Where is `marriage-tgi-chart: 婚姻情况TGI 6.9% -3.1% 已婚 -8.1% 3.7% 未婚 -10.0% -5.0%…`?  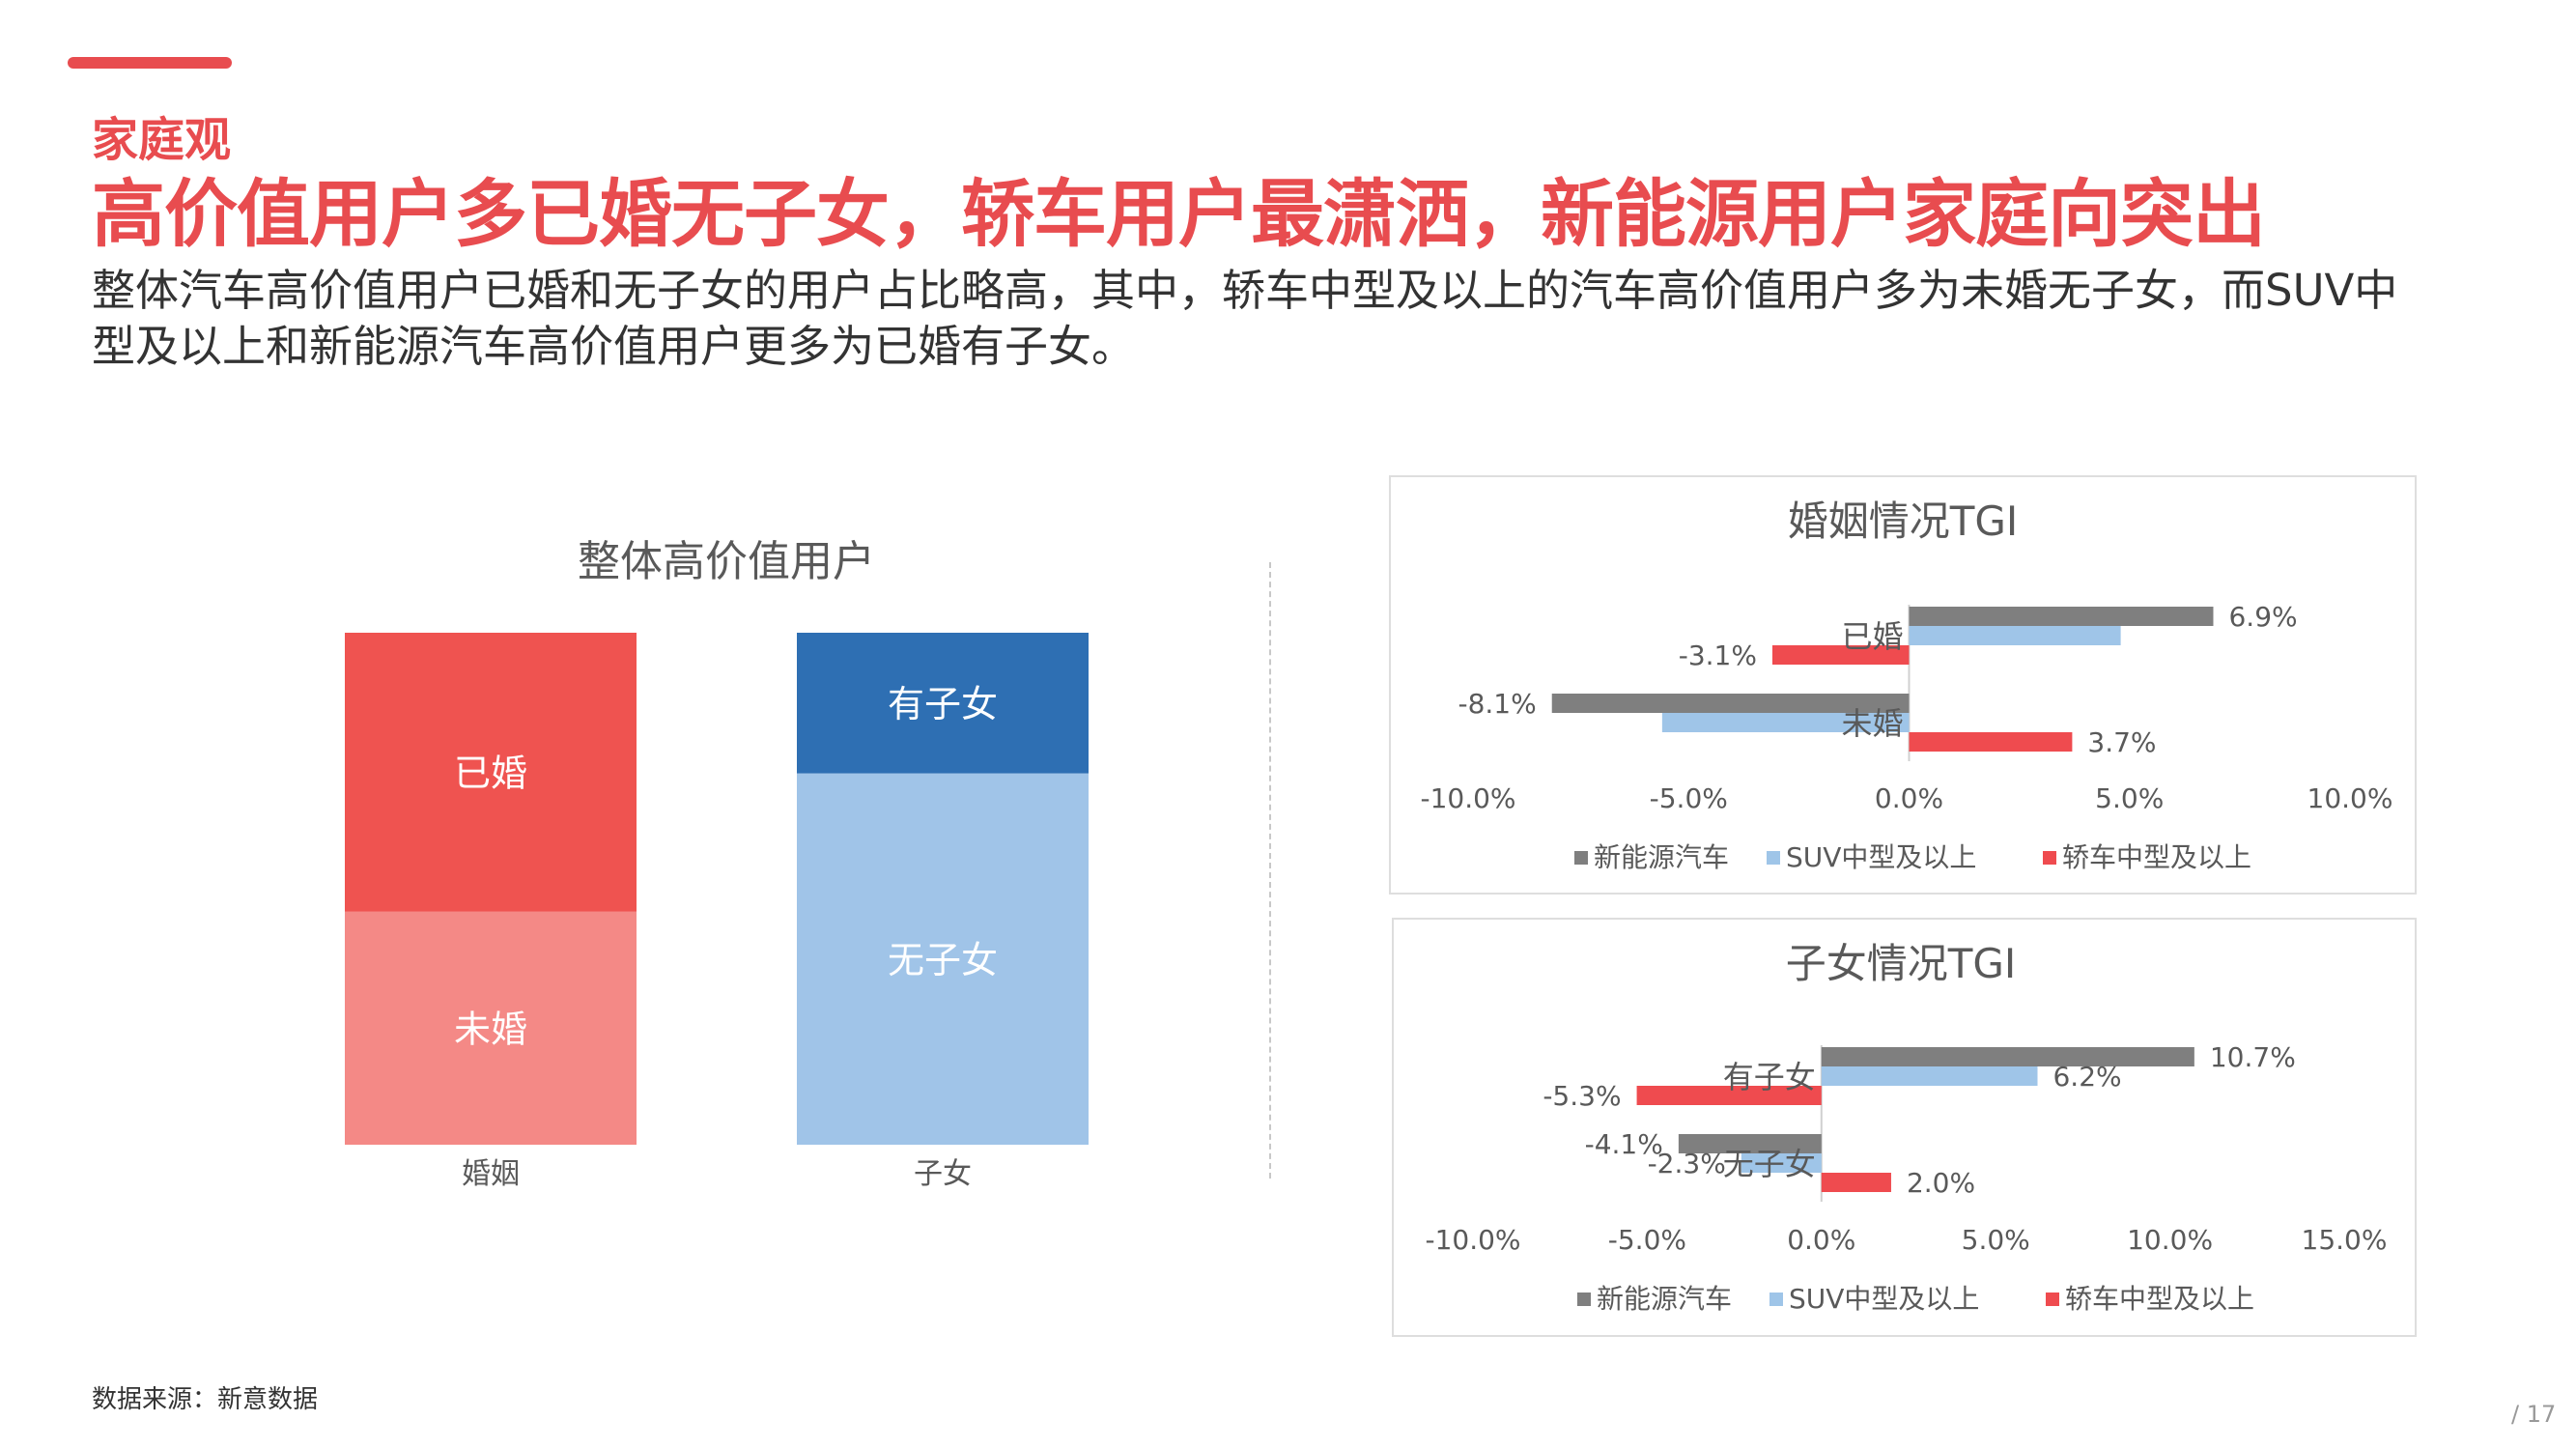
marriage-tgi-chart: 婚姻情况TGI 6.9% -3.1% 已婚 -8.1% 3.7% 未婚 -10.0% -5.0%… is located at coordinates (1906, 685).